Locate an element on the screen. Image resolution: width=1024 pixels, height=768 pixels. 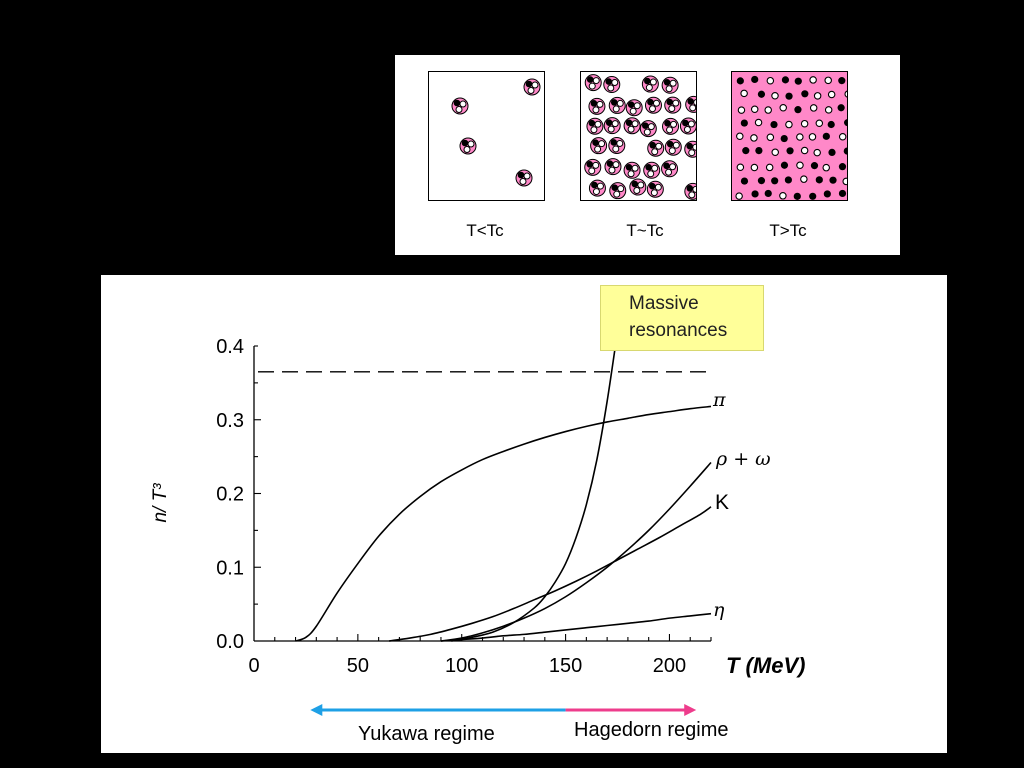
y-tick-label: 0.2 is located at coordinates (230, 495).